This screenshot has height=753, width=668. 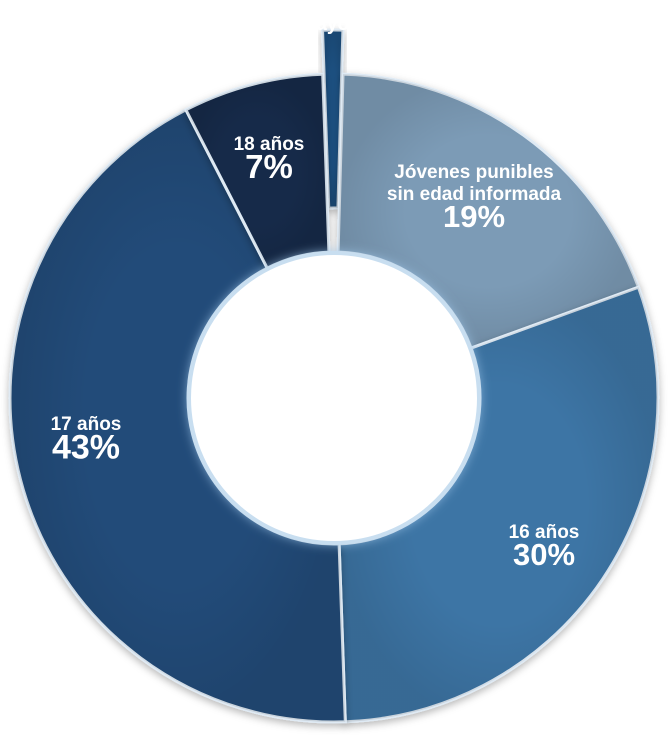 What do you see at coordinates (86, 424) in the screenshot?
I see `slice-label-name-4-line-1: 17 años` at bounding box center [86, 424].